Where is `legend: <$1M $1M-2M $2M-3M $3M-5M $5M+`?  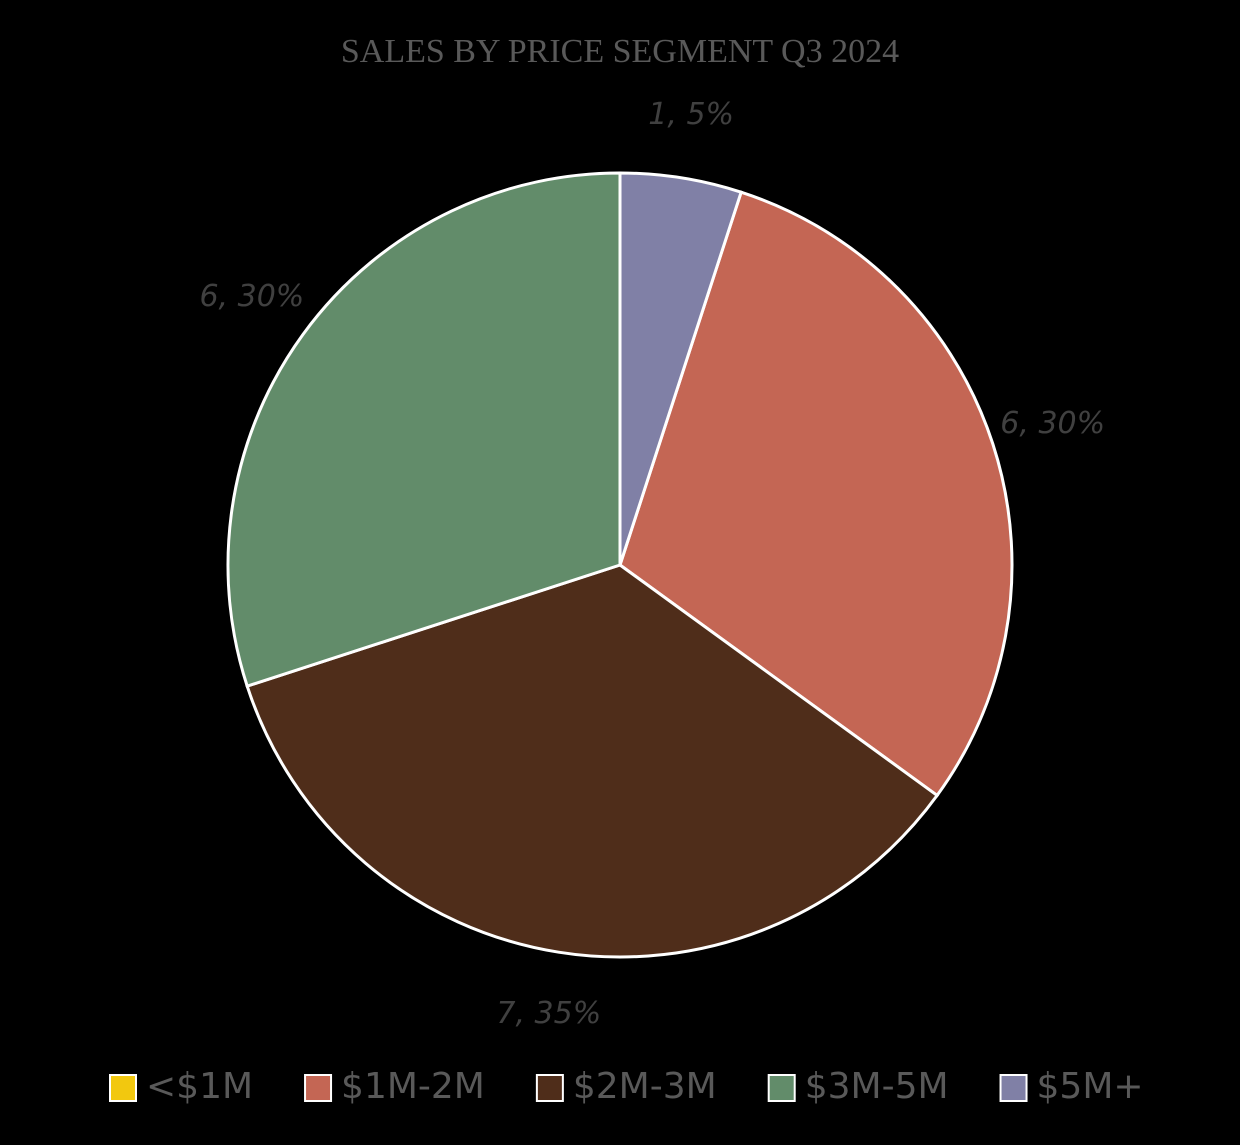
legend: <$1M $1M-2M $2M-3M $3M-5M $5M+ is located at coordinates (626, 1086).